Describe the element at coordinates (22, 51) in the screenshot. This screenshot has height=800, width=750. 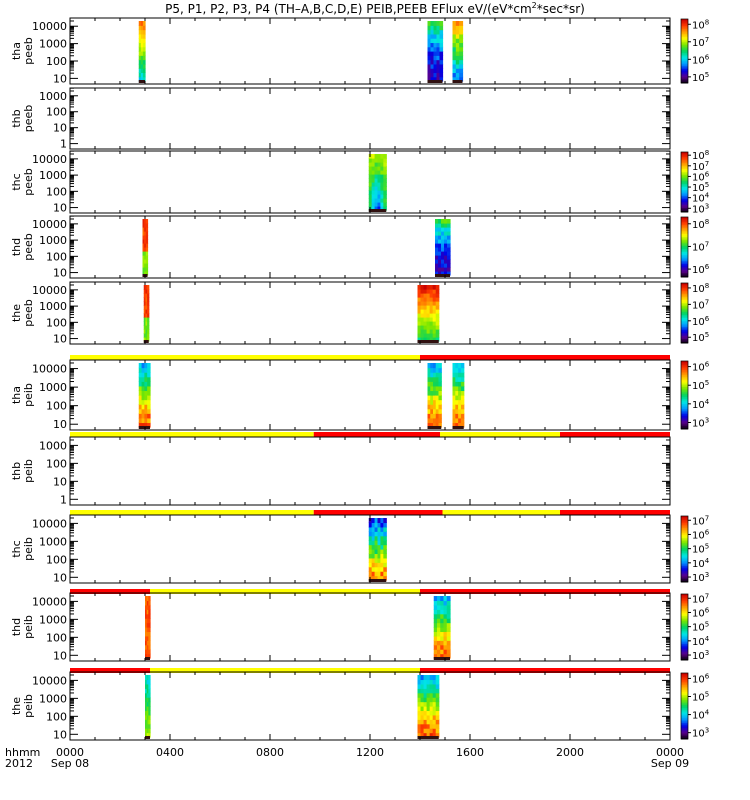
I see `y-axis-label: thapeeb` at that location.